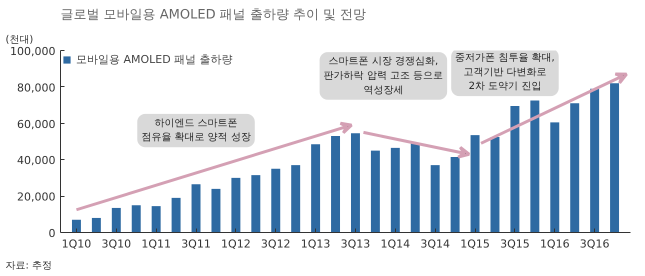  I want to click on legend-label: 모바일용 AMOLED 패널 출하량, so click(154, 59).